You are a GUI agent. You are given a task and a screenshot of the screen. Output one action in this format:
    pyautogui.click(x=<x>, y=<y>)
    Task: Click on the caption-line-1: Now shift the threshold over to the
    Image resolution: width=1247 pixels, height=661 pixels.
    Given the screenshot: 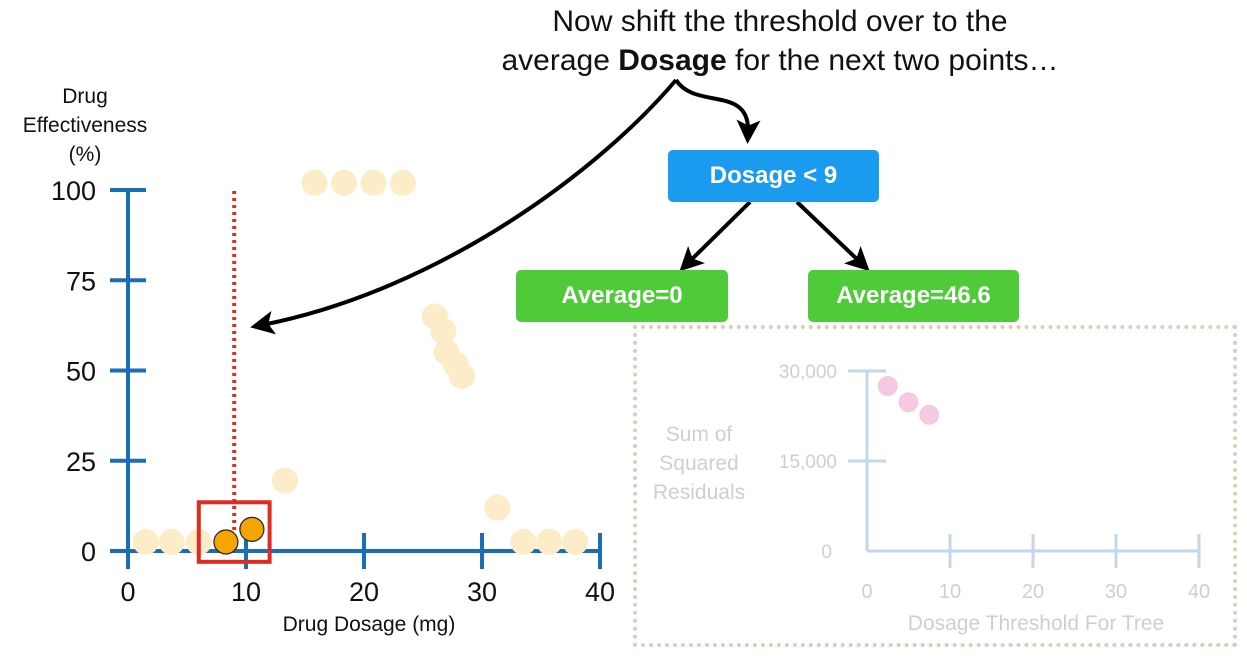 What is the action you would take?
    pyautogui.click(x=780, y=21)
    